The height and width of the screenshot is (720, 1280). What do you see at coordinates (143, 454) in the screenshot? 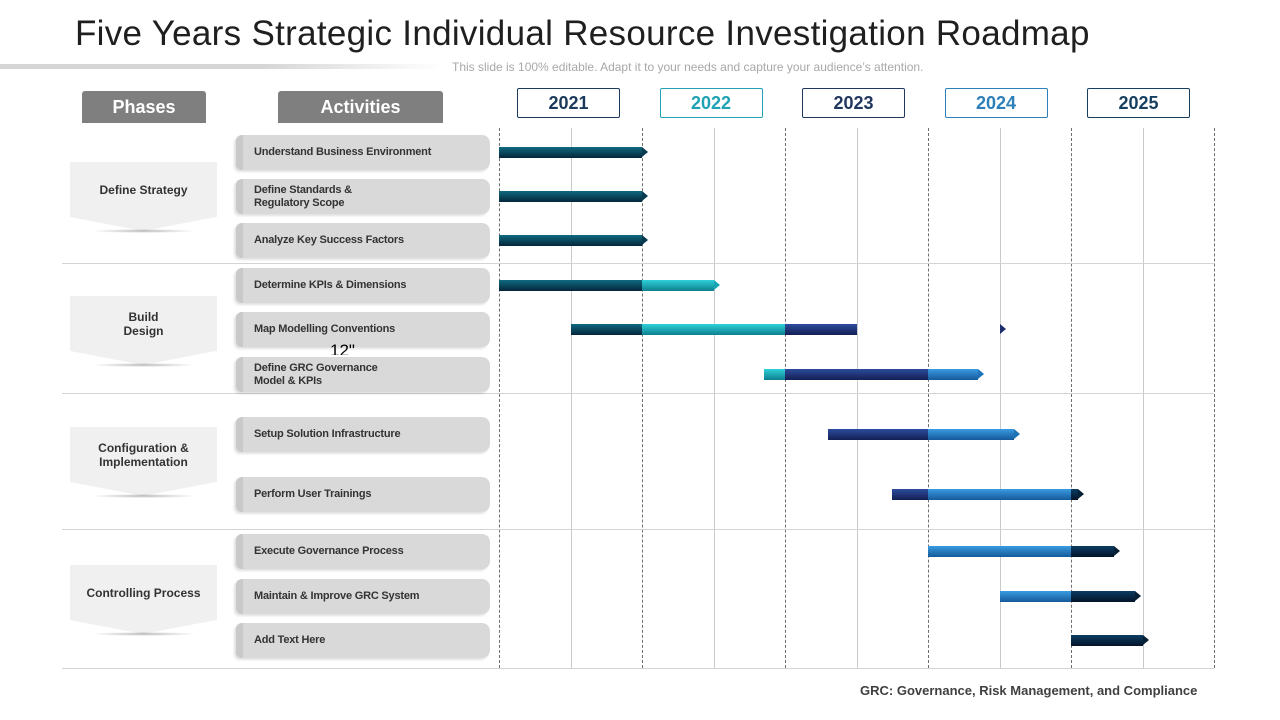
I see `phase-label: Configuration & Implementation` at bounding box center [143, 454].